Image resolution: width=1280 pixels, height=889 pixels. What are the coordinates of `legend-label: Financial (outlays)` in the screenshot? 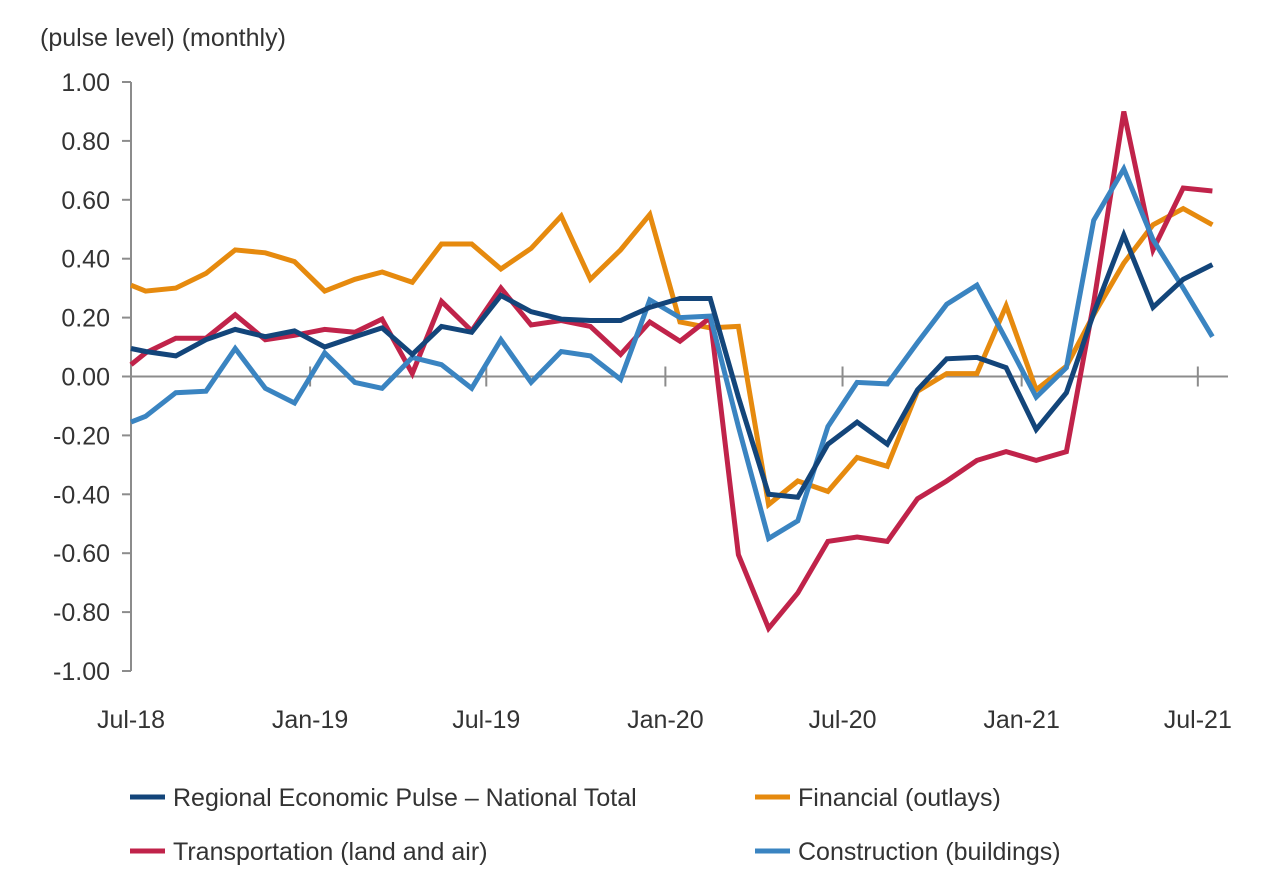 It's located at (899, 798).